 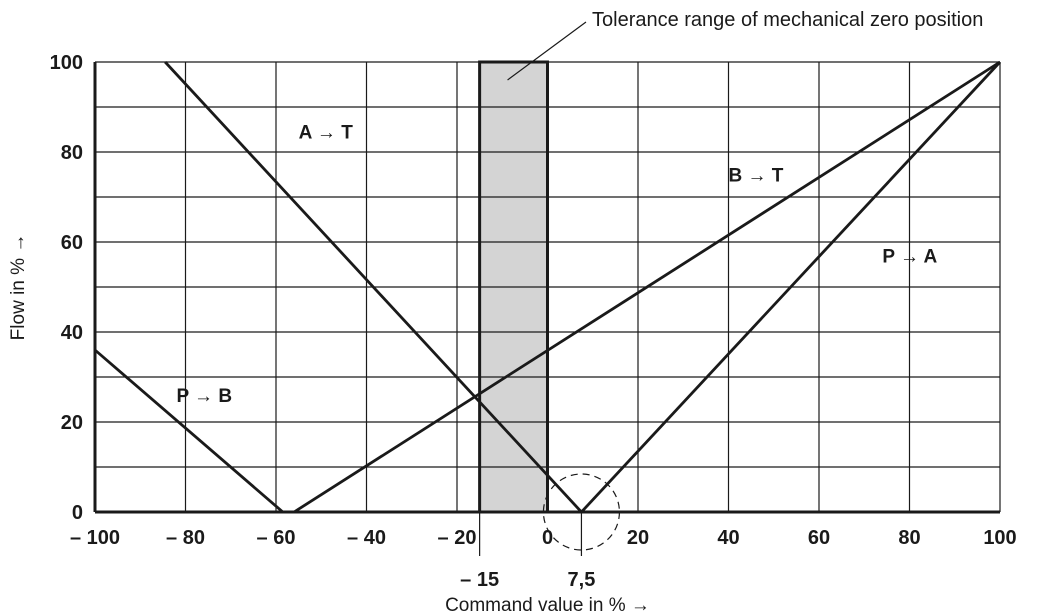 I want to click on x-tick-label: – 100, so click(x=95, y=538).